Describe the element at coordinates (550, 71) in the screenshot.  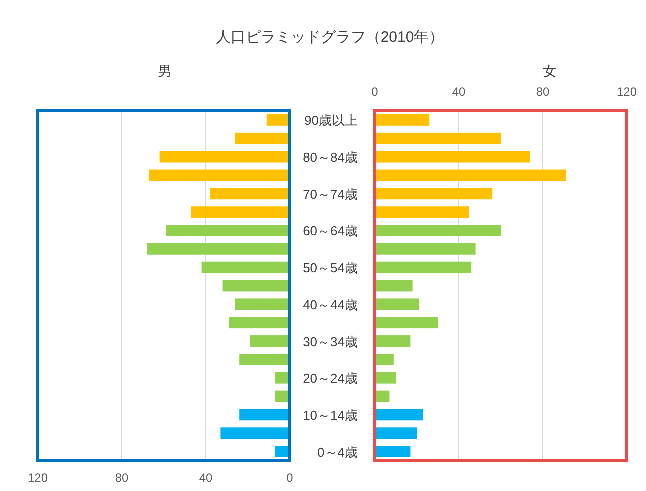
I see `chart-title: 女` at that location.